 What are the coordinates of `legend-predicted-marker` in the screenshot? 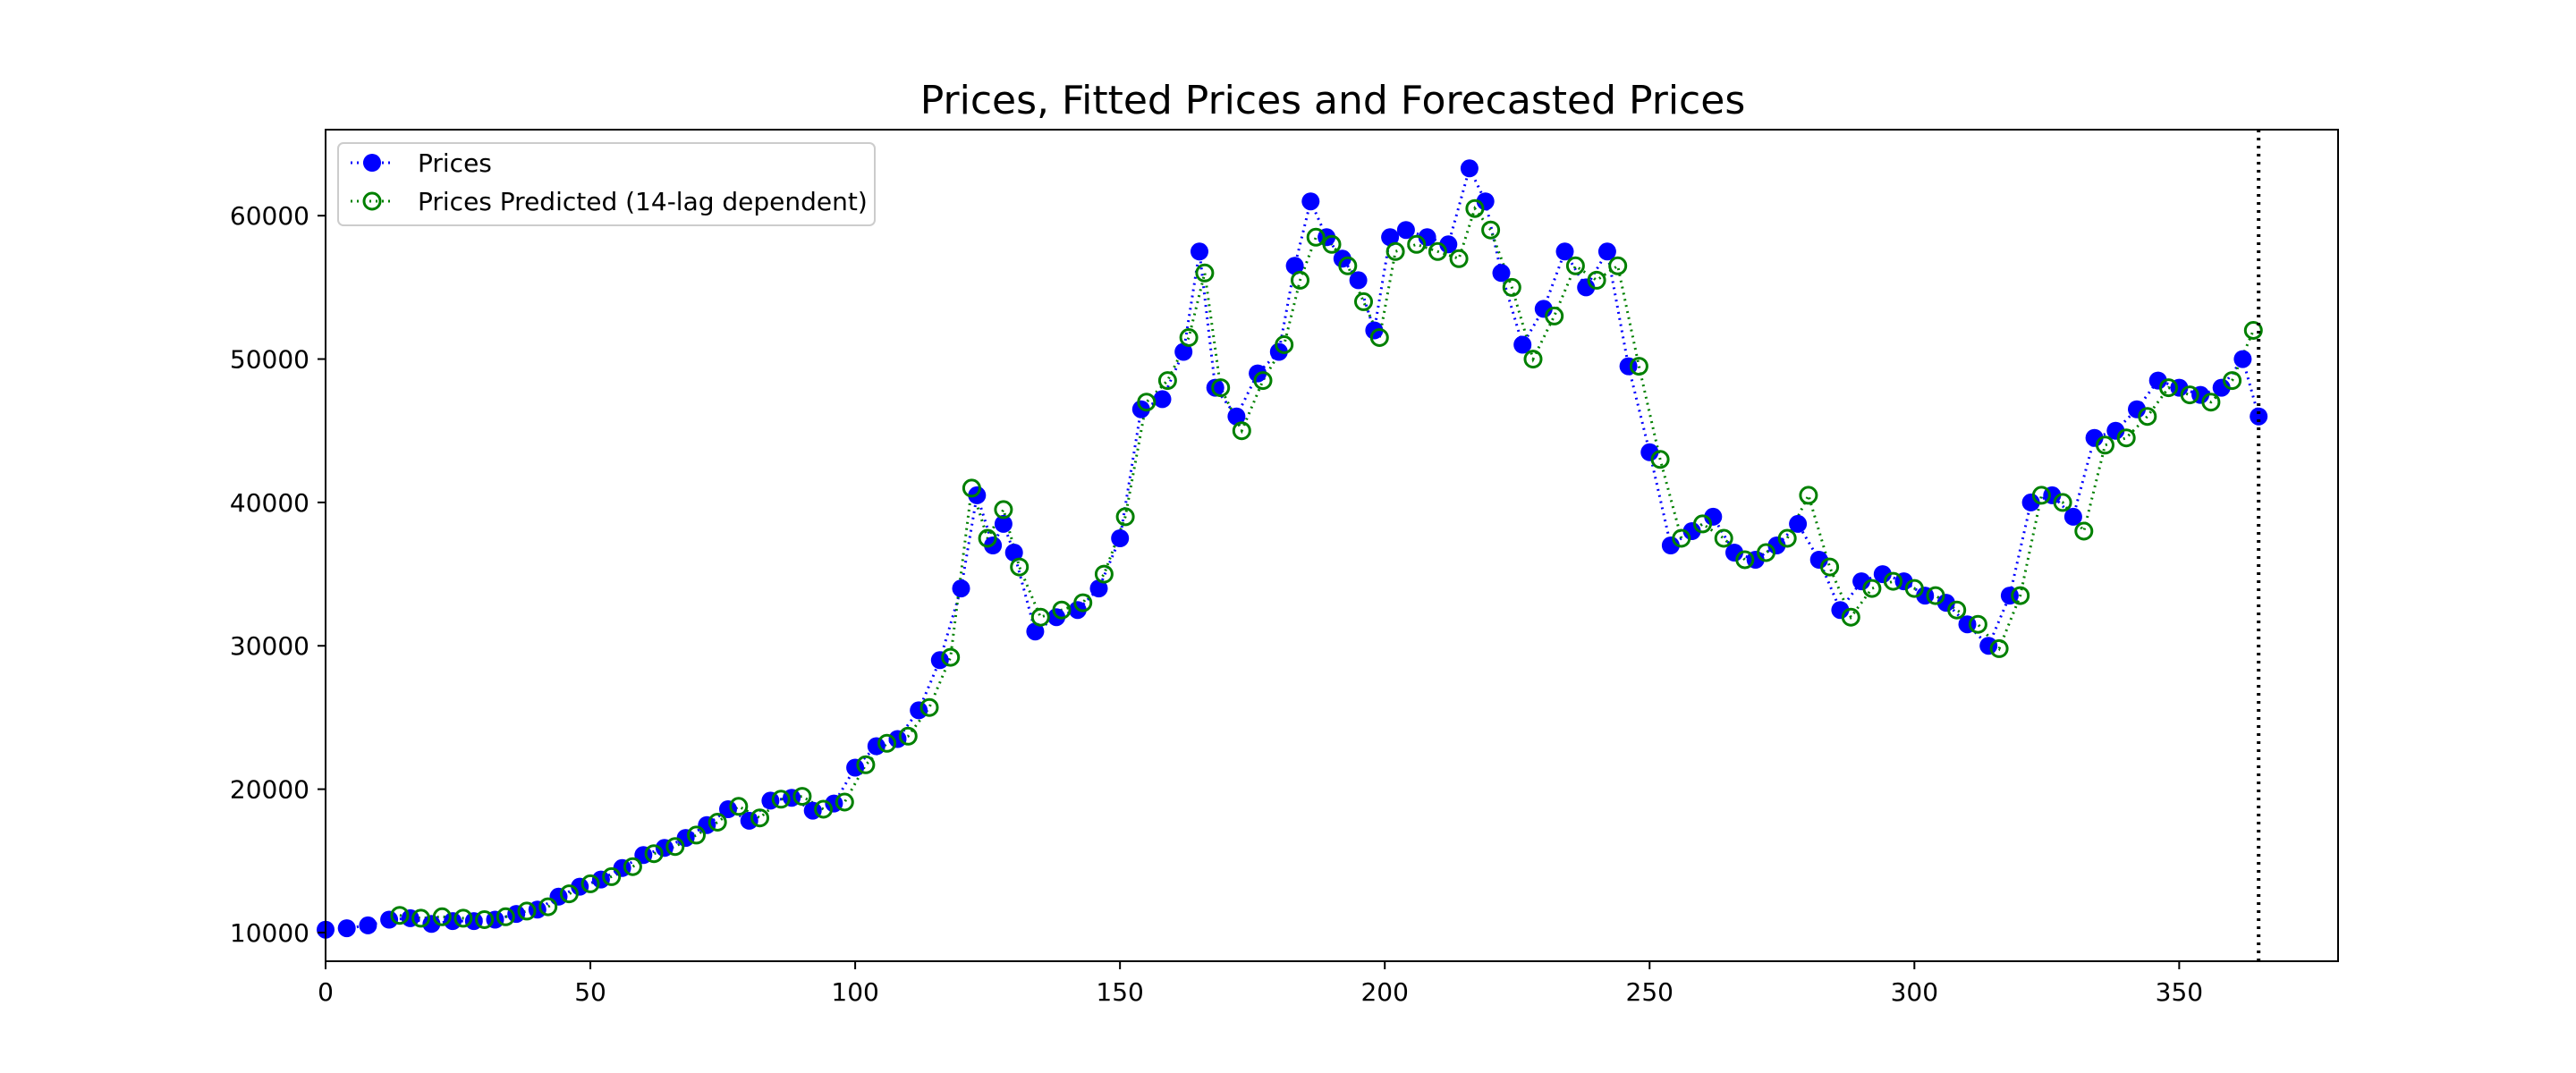 It's located at (372, 201).